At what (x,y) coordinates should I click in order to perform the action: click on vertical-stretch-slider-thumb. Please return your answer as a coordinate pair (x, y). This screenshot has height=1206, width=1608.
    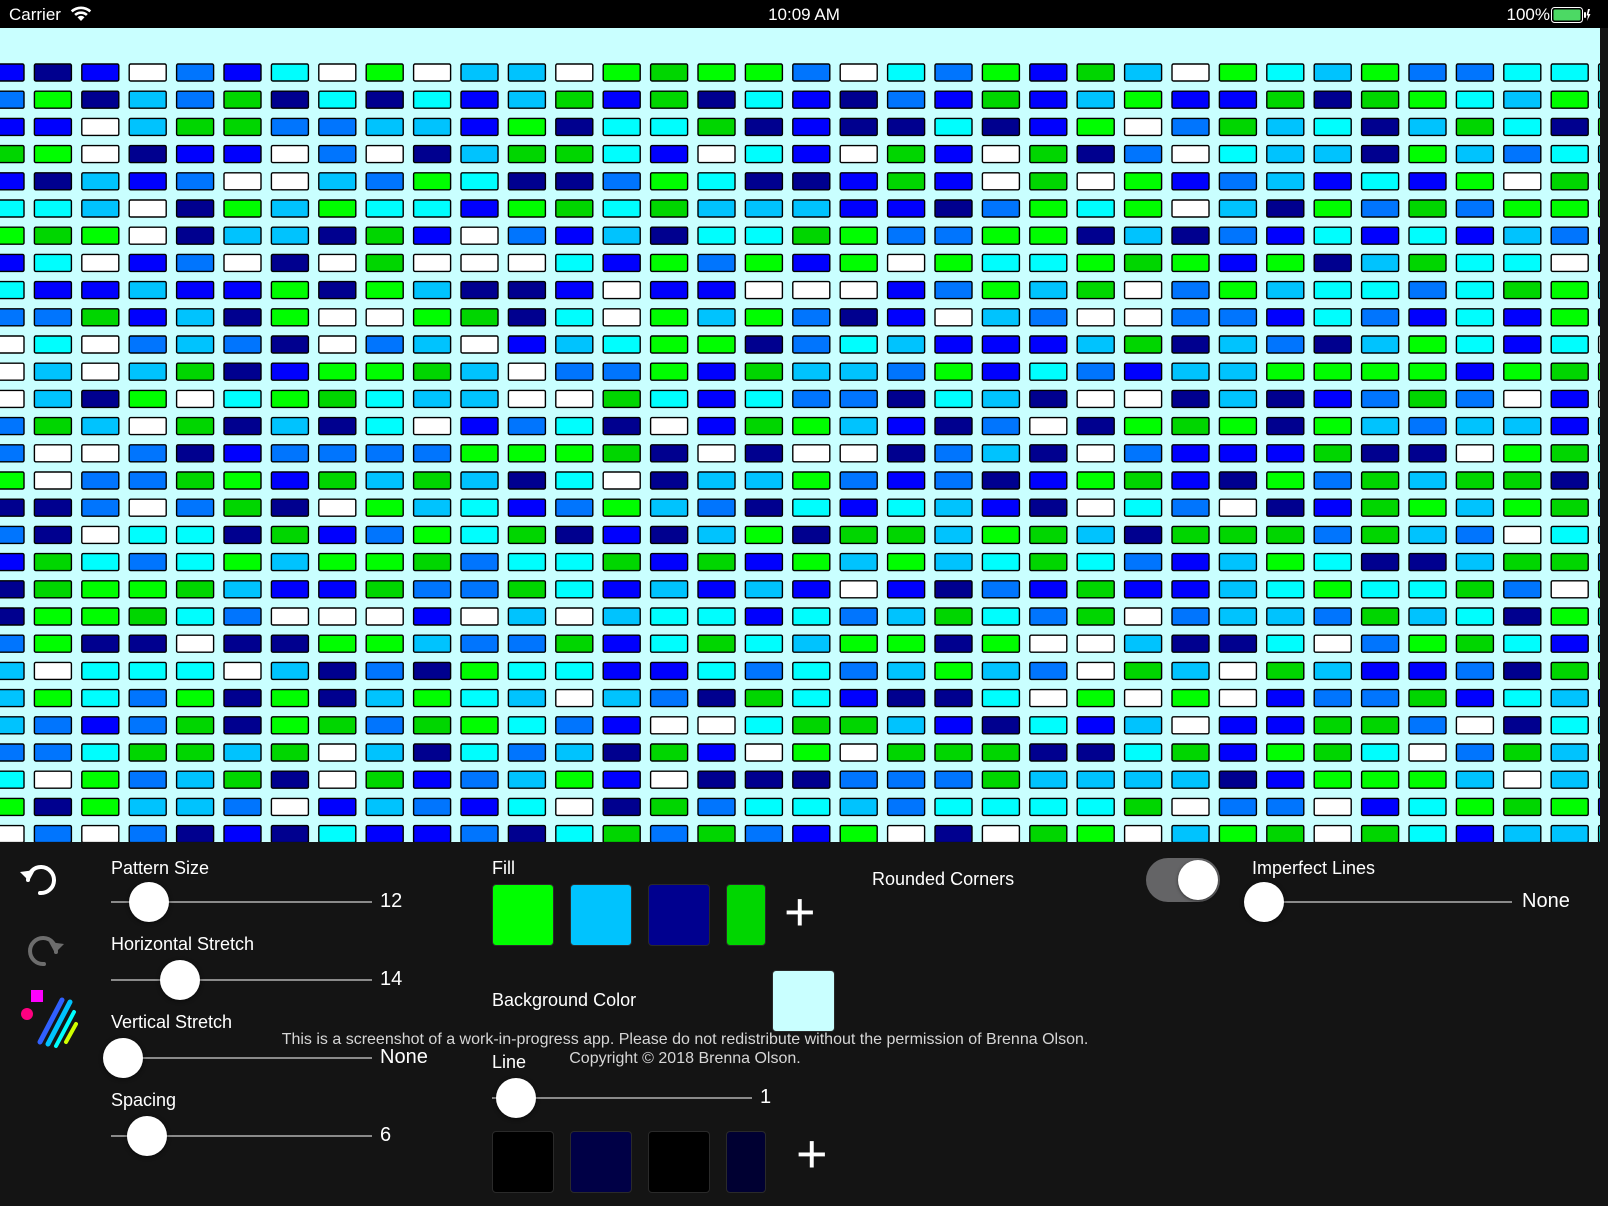
    Looking at the image, I should click on (123, 1058).